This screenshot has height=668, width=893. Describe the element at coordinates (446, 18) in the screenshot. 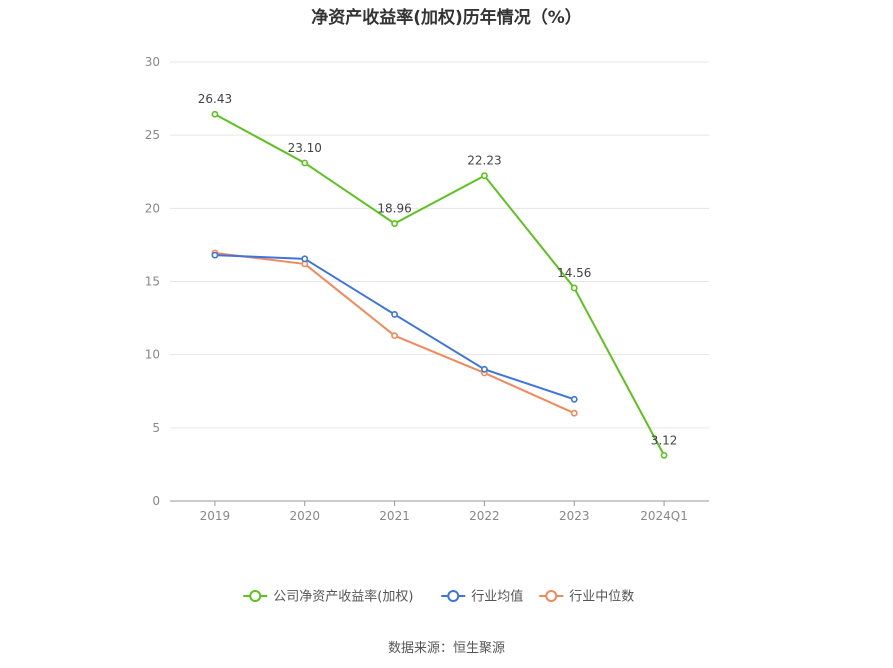

I see `chart-title: 净资产收益率(加权)历年情况（%）` at that location.